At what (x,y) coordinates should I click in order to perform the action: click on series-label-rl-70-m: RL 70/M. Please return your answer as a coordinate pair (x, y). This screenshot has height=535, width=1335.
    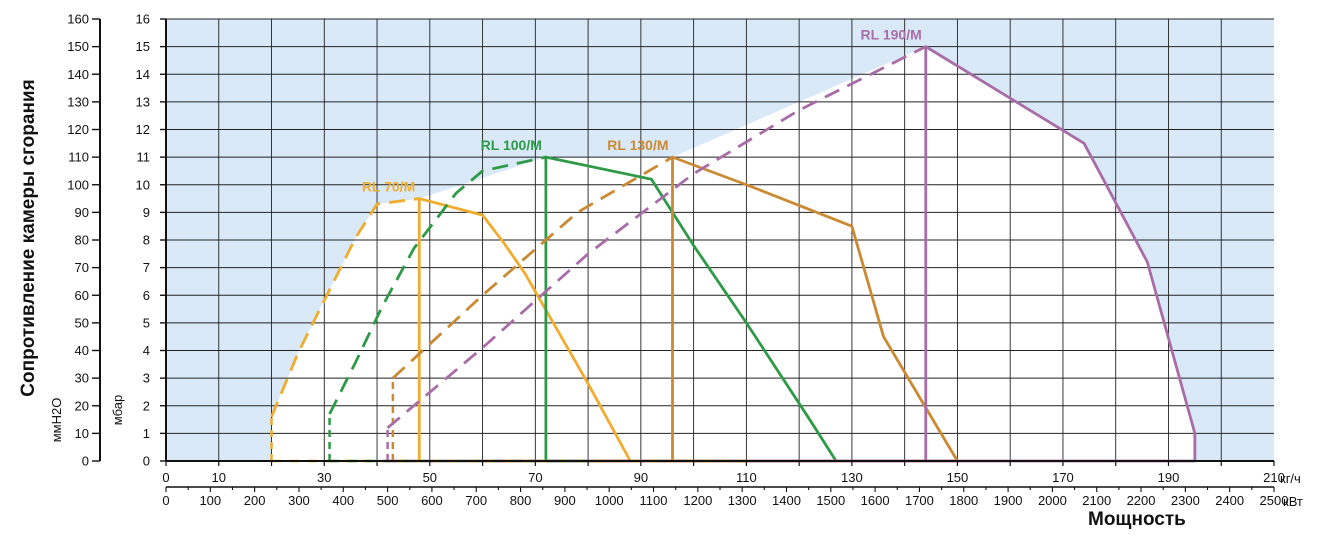
    Looking at the image, I should click on (388, 187).